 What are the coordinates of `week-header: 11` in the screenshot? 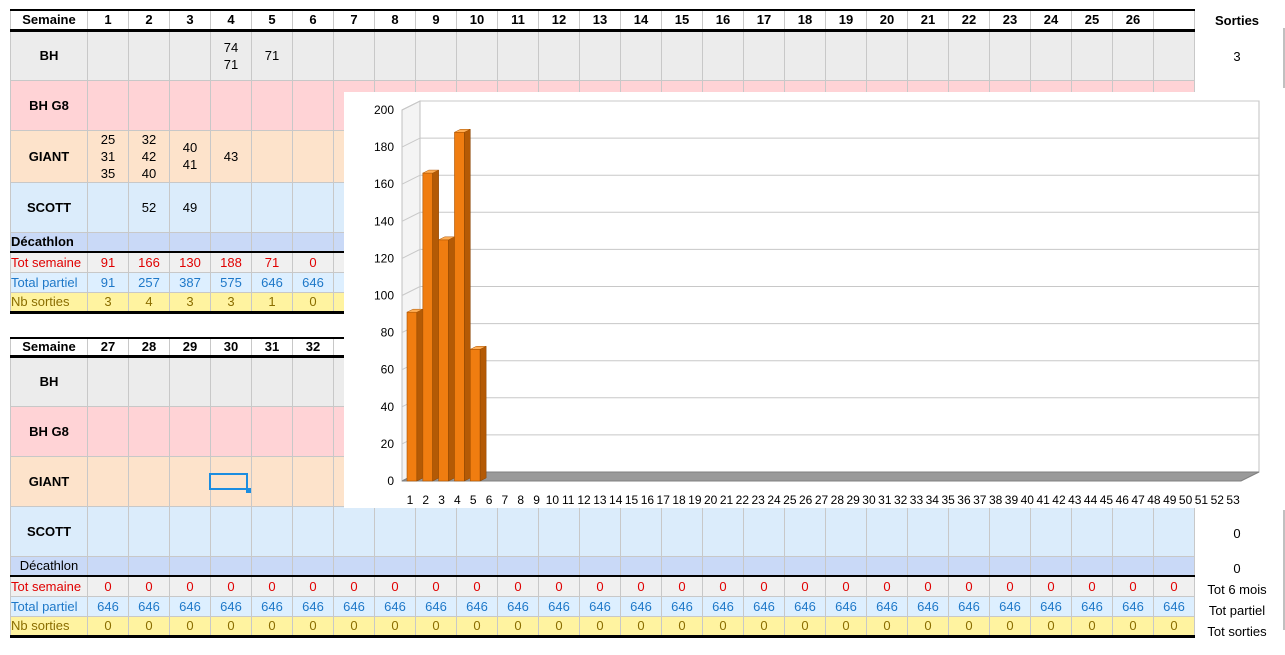 It's located at (518, 20).